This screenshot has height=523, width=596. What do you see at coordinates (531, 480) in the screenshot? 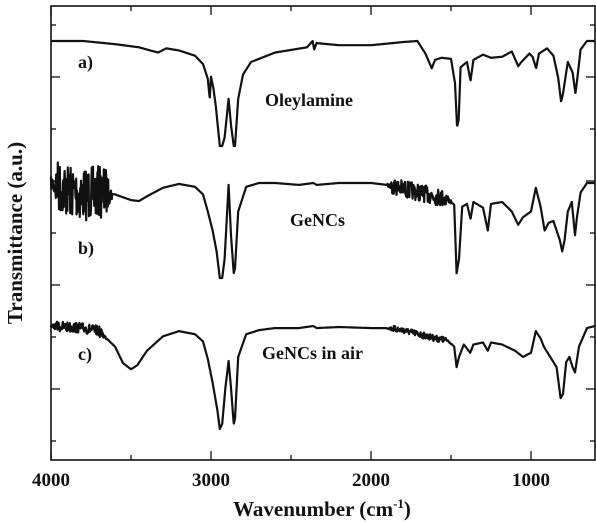
I see `x-tick-label: 1000` at bounding box center [531, 480].